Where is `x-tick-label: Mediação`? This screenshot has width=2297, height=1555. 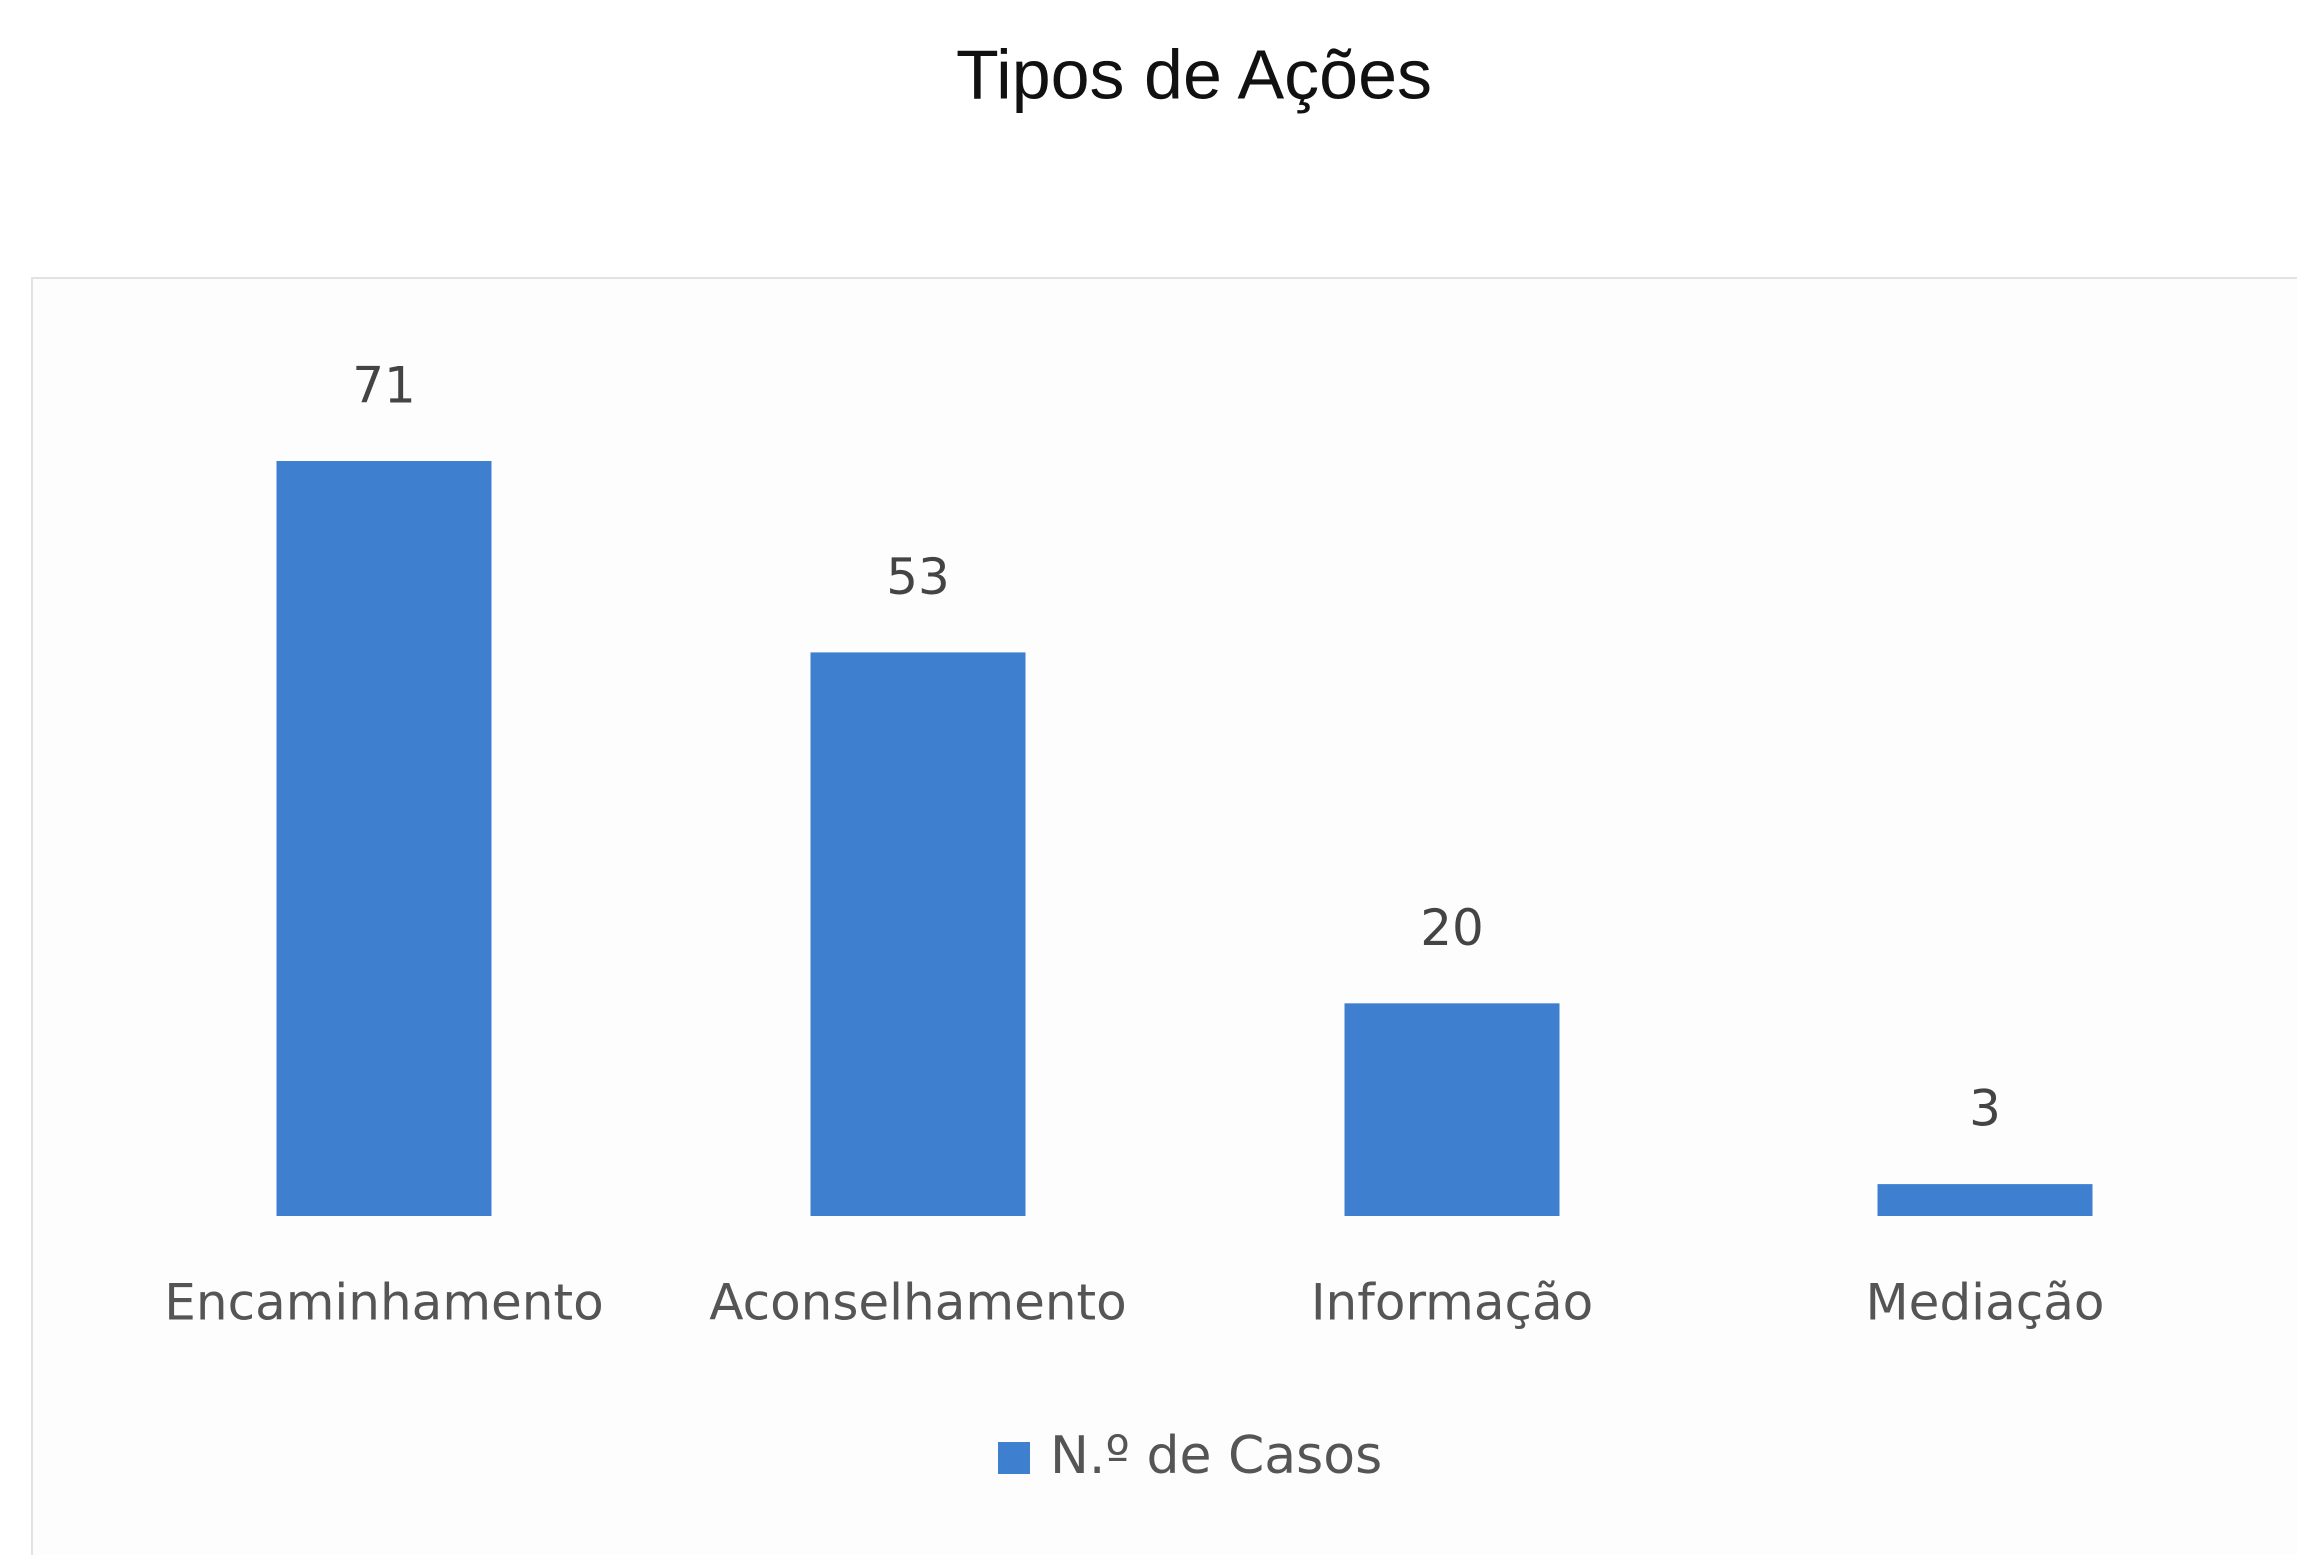 x-tick-label: Mediação is located at coordinates (1985, 1303).